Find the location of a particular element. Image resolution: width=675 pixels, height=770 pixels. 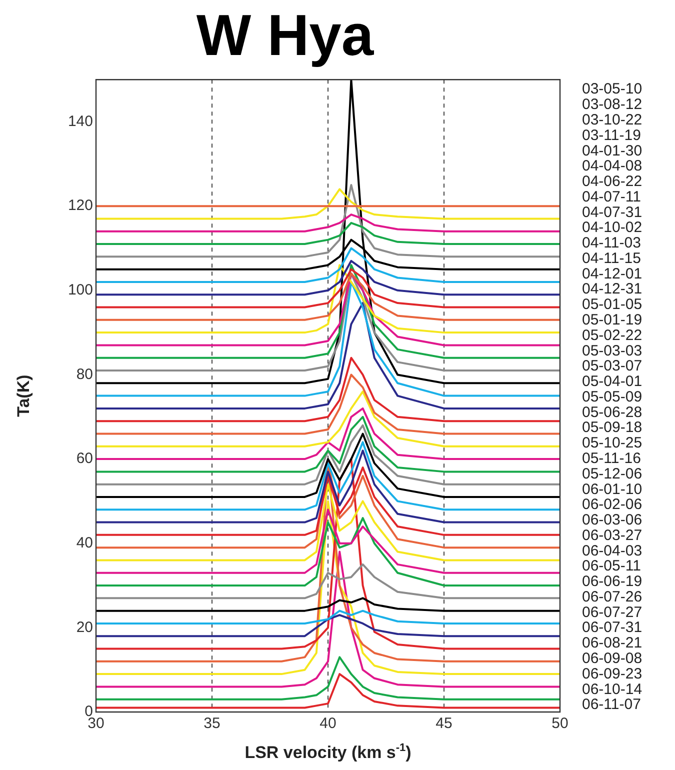

text: 06-11-07 is located at coordinates (611, 705).